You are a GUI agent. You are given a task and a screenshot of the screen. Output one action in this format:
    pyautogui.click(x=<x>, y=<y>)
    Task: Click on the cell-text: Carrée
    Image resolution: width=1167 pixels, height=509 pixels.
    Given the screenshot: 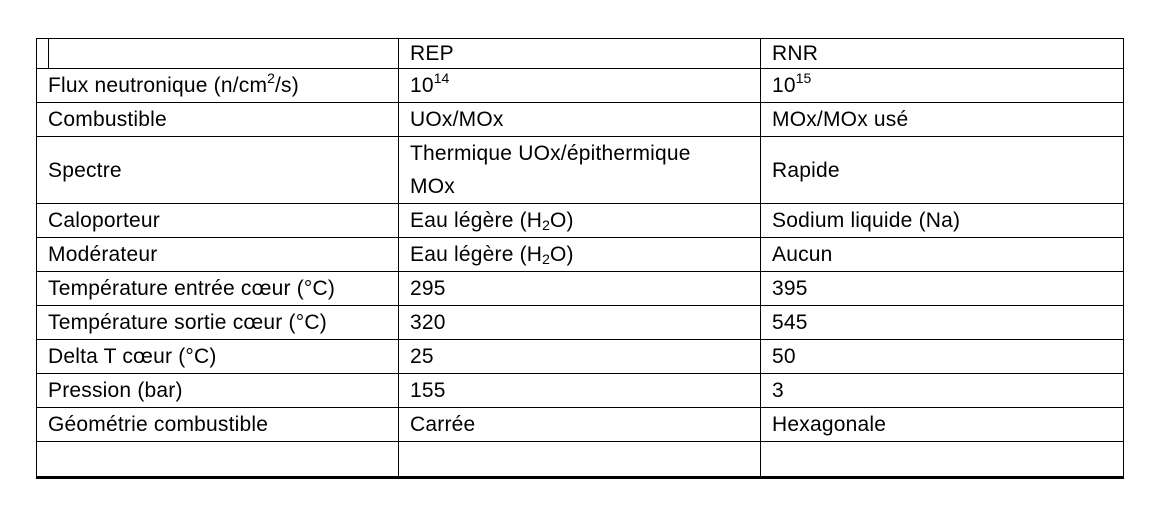 What is the action you would take?
    pyautogui.click(x=443, y=424)
    